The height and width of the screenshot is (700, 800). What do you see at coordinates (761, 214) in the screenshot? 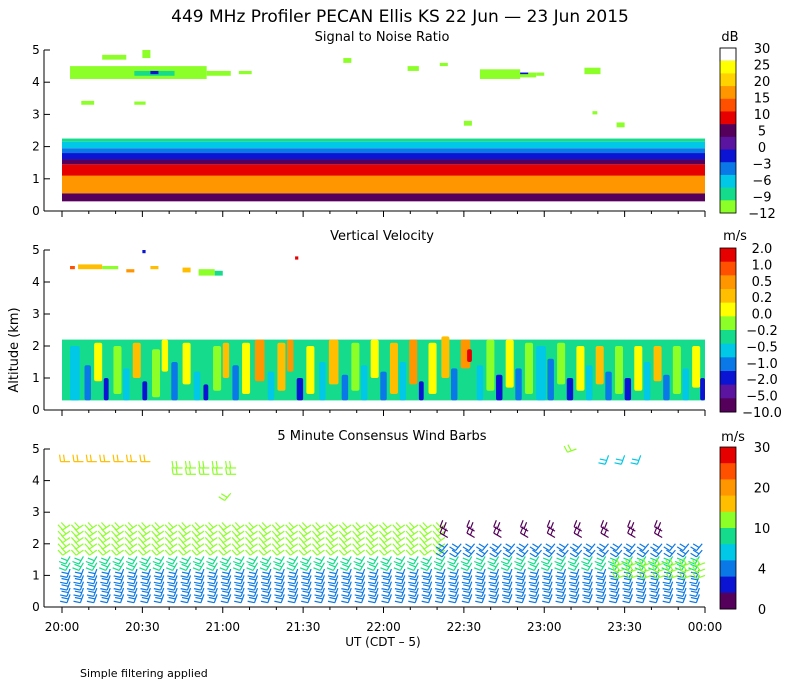
I see `colorbar-label: −12` at bounding box center [761, 214].